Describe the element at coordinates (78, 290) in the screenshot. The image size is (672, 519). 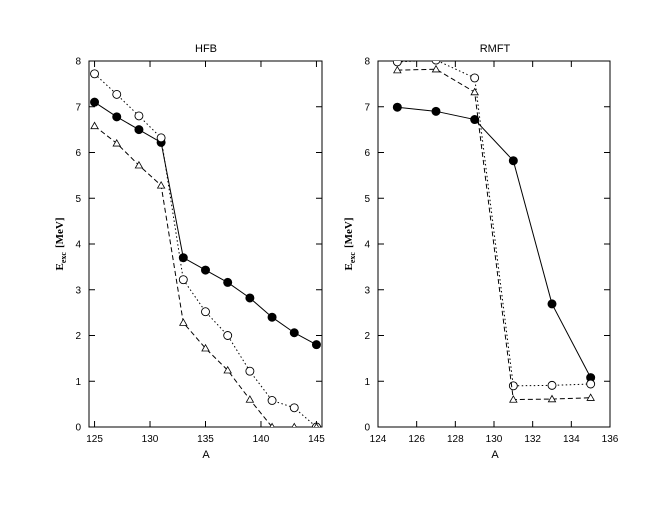
I see `hfb-y-tick-label: 3` at that location.